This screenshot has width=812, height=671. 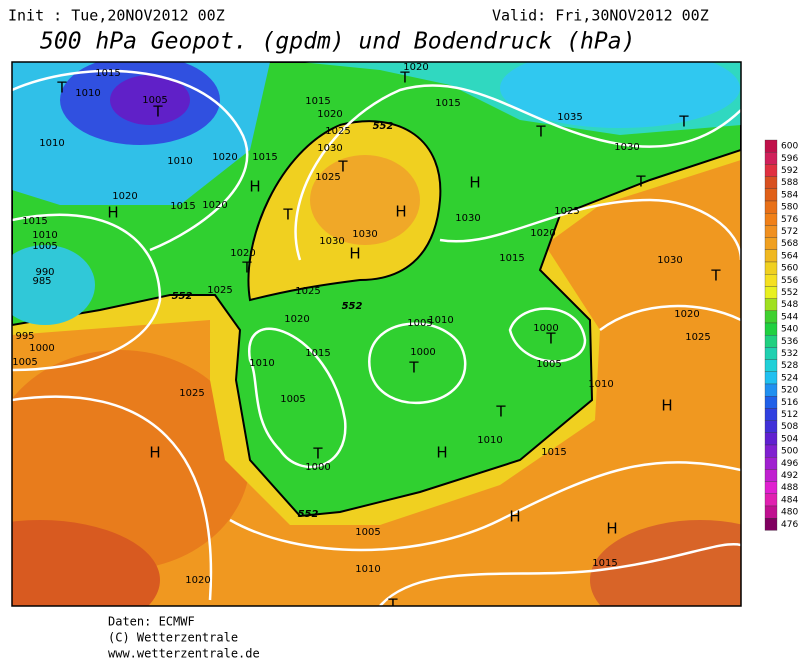 What do you see at coordinates (184, 654) in the screenshot?
I see `footer-url: www.wetterzentrale.de` at bounding box center [184, 654].